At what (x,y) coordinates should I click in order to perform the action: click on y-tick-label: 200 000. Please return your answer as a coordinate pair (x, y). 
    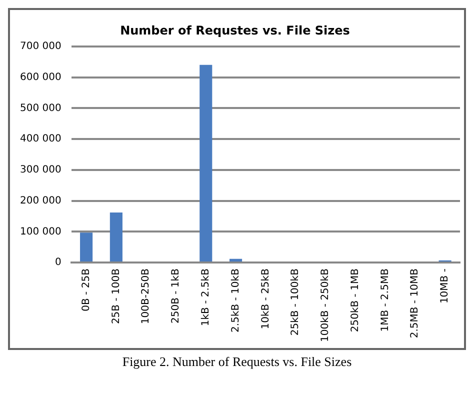
    Looking at the image, I should click on (41, 200).